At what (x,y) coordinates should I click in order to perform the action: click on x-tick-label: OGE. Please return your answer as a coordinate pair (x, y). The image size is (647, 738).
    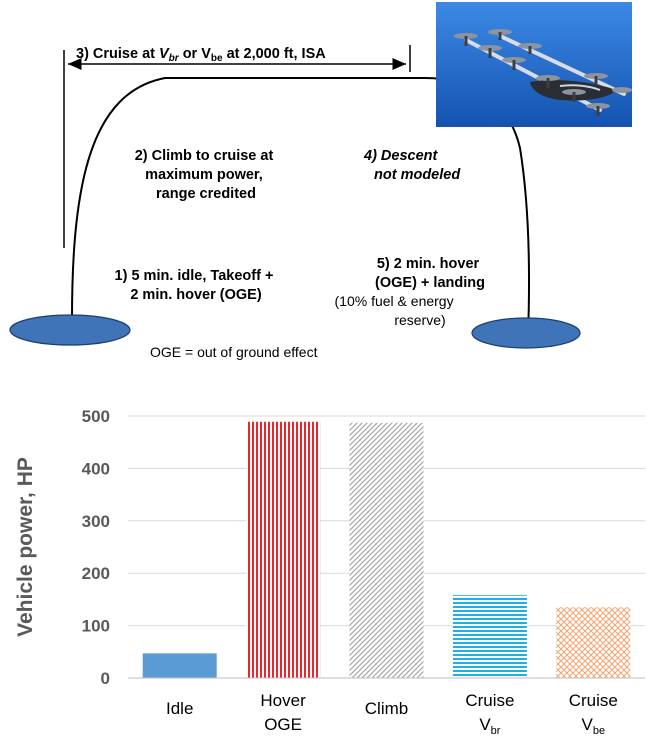
    Looking at the image, I should click on (283, 724).